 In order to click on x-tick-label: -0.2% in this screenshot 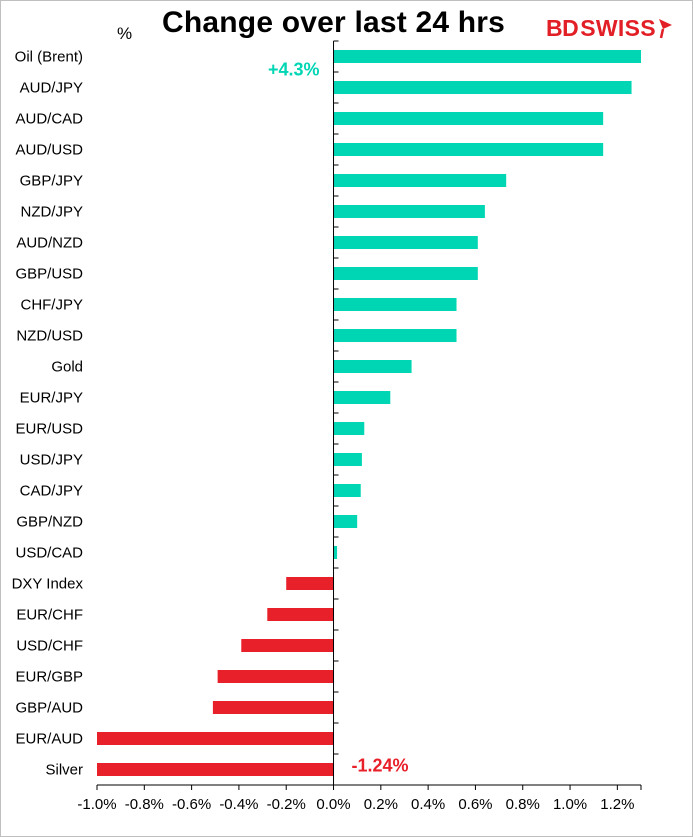, I will do `click(286, 804)`.